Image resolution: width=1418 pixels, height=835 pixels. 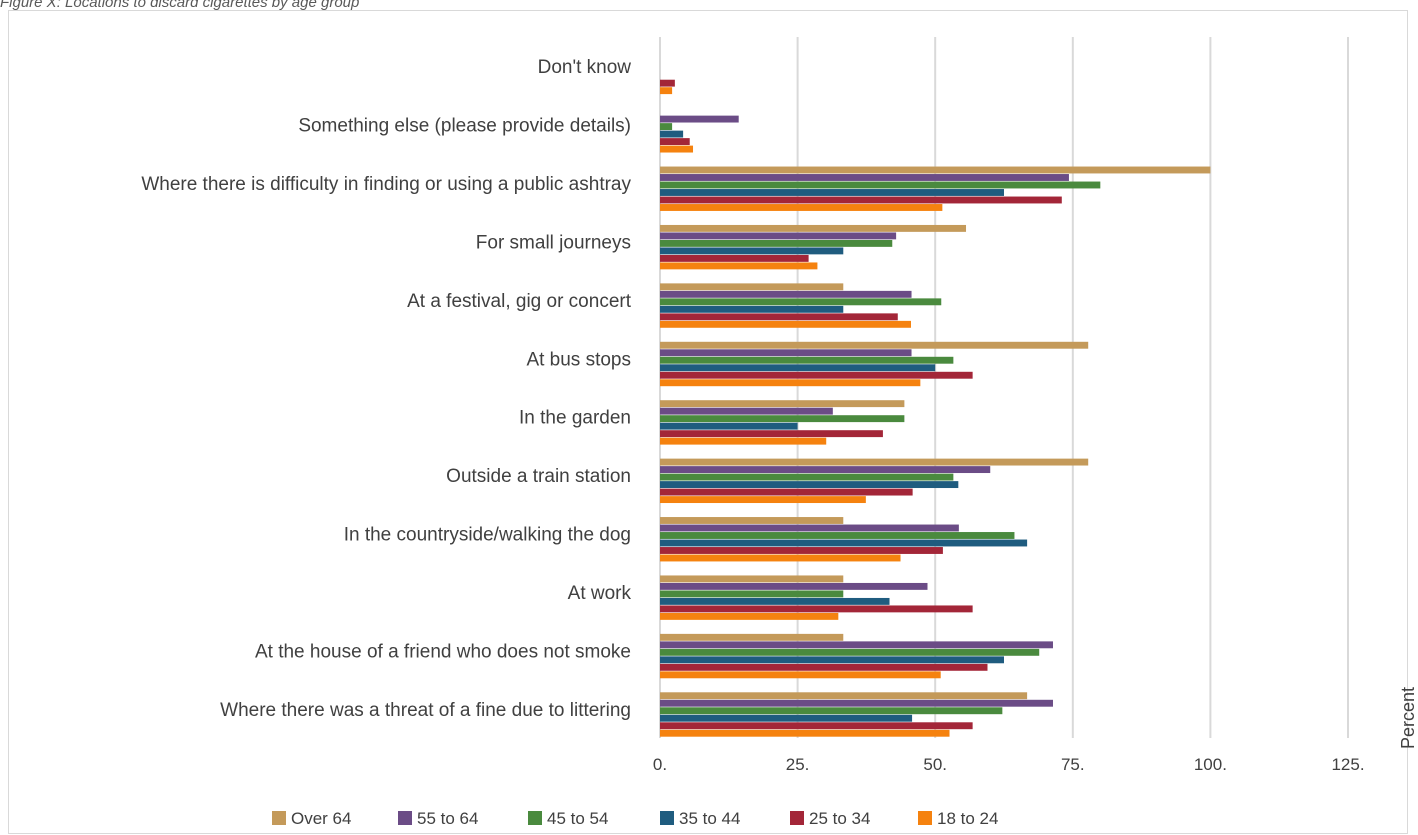 What do you see at coordinates (575, 418) in the screenshot?
I see `category-label: In the garden` at bounding box center [575, 418].